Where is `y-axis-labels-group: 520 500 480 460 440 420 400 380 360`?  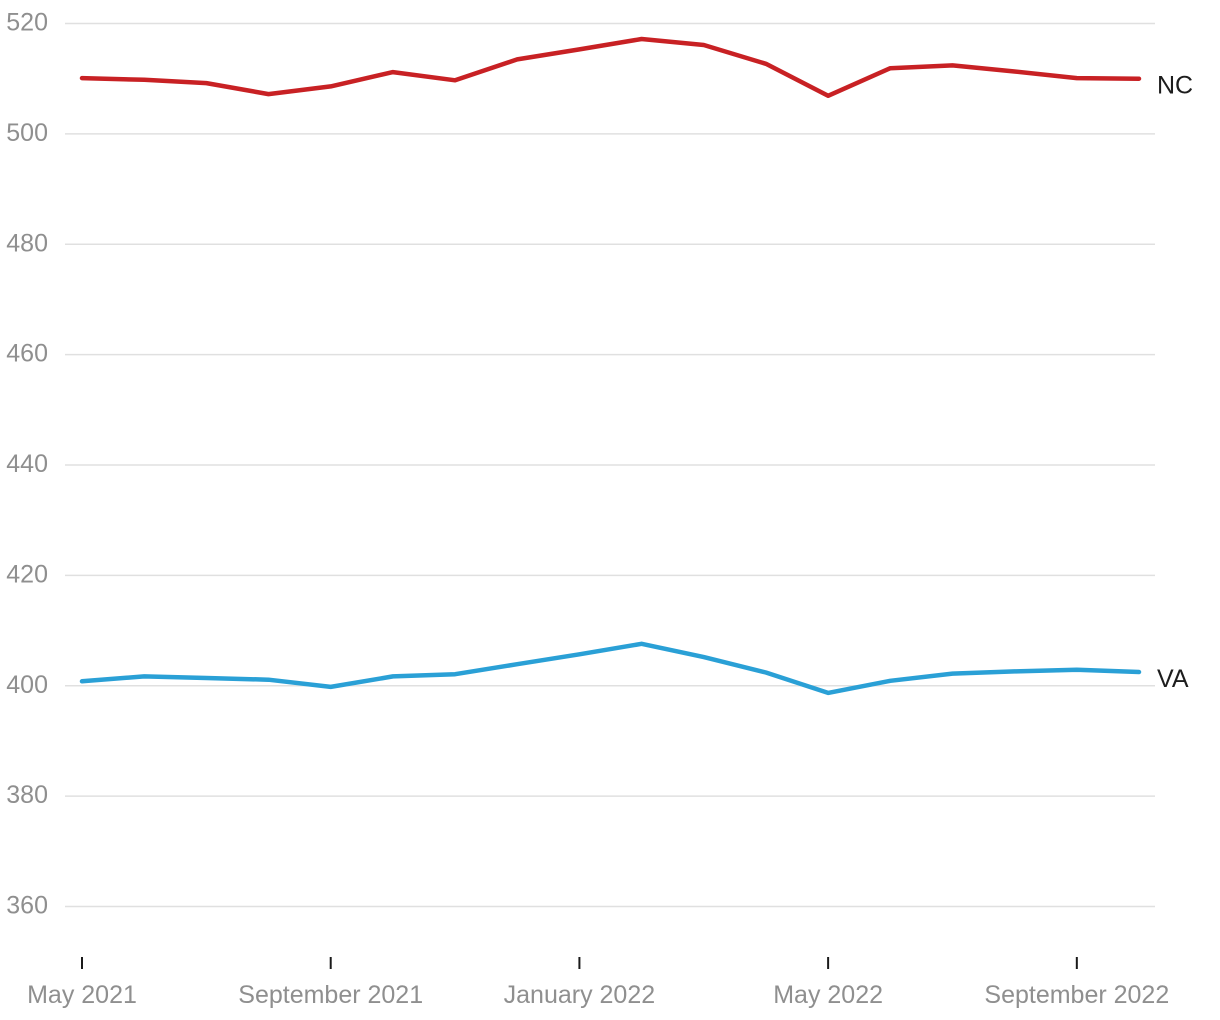
y-axis-labels-group: 520 500 480 460 440 420 400 380 360 is located at coordinates (27, 464).